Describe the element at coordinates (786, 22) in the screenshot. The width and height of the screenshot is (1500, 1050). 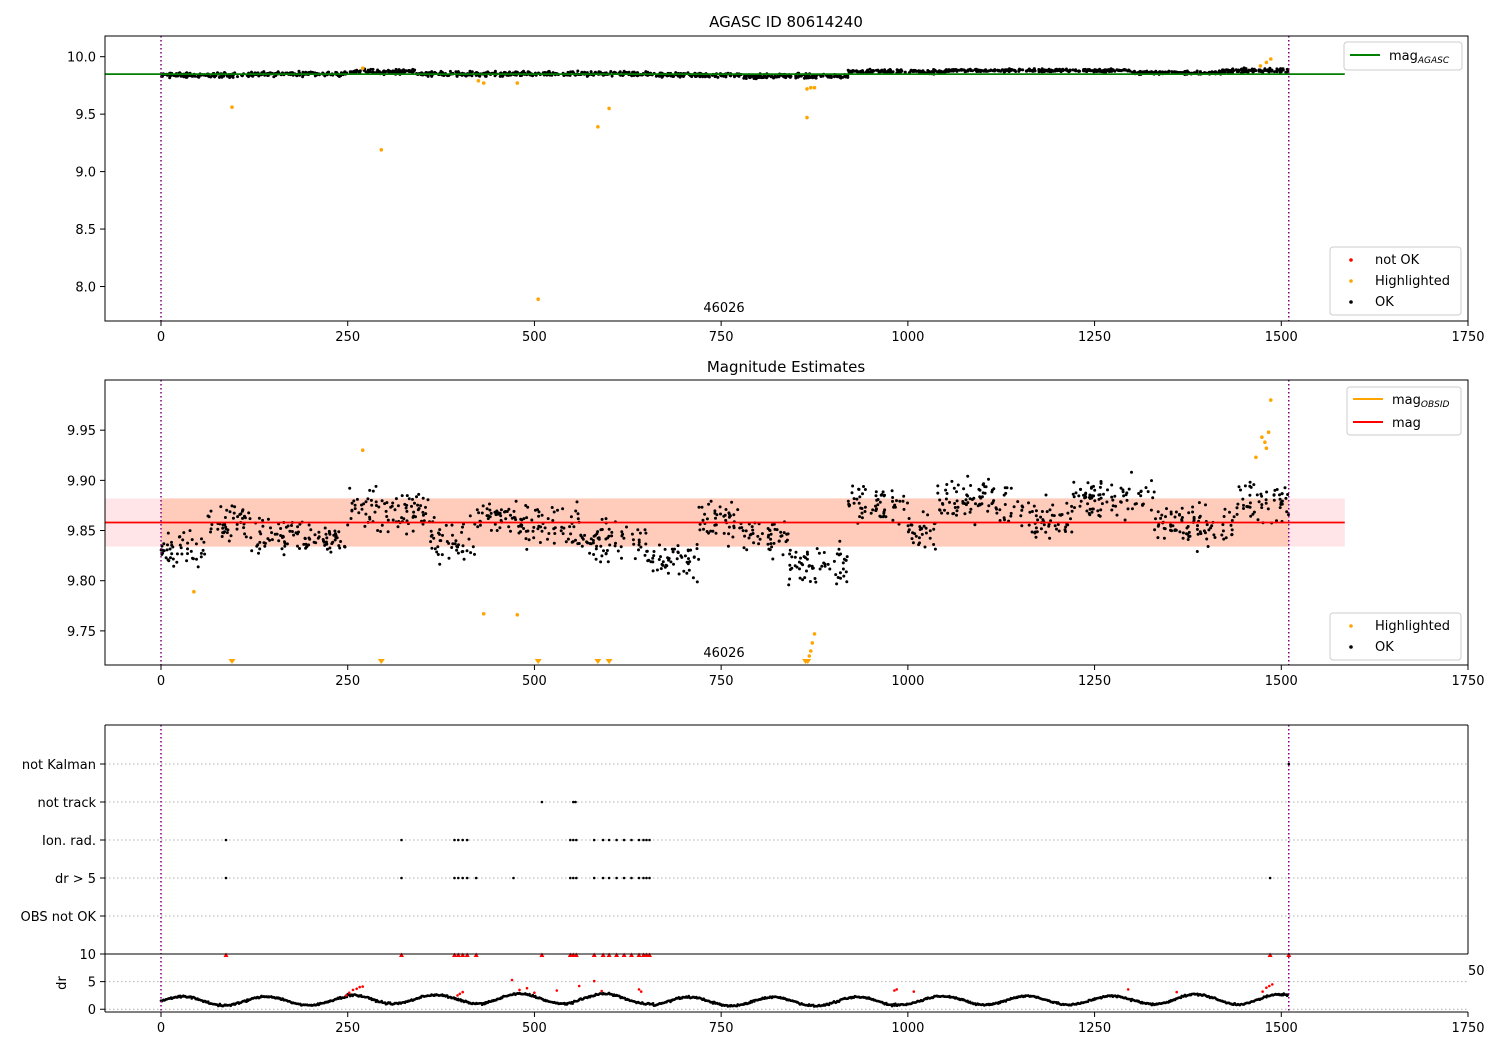
I see `agasc-panel-title: AGASC ID 80614240` at that location.